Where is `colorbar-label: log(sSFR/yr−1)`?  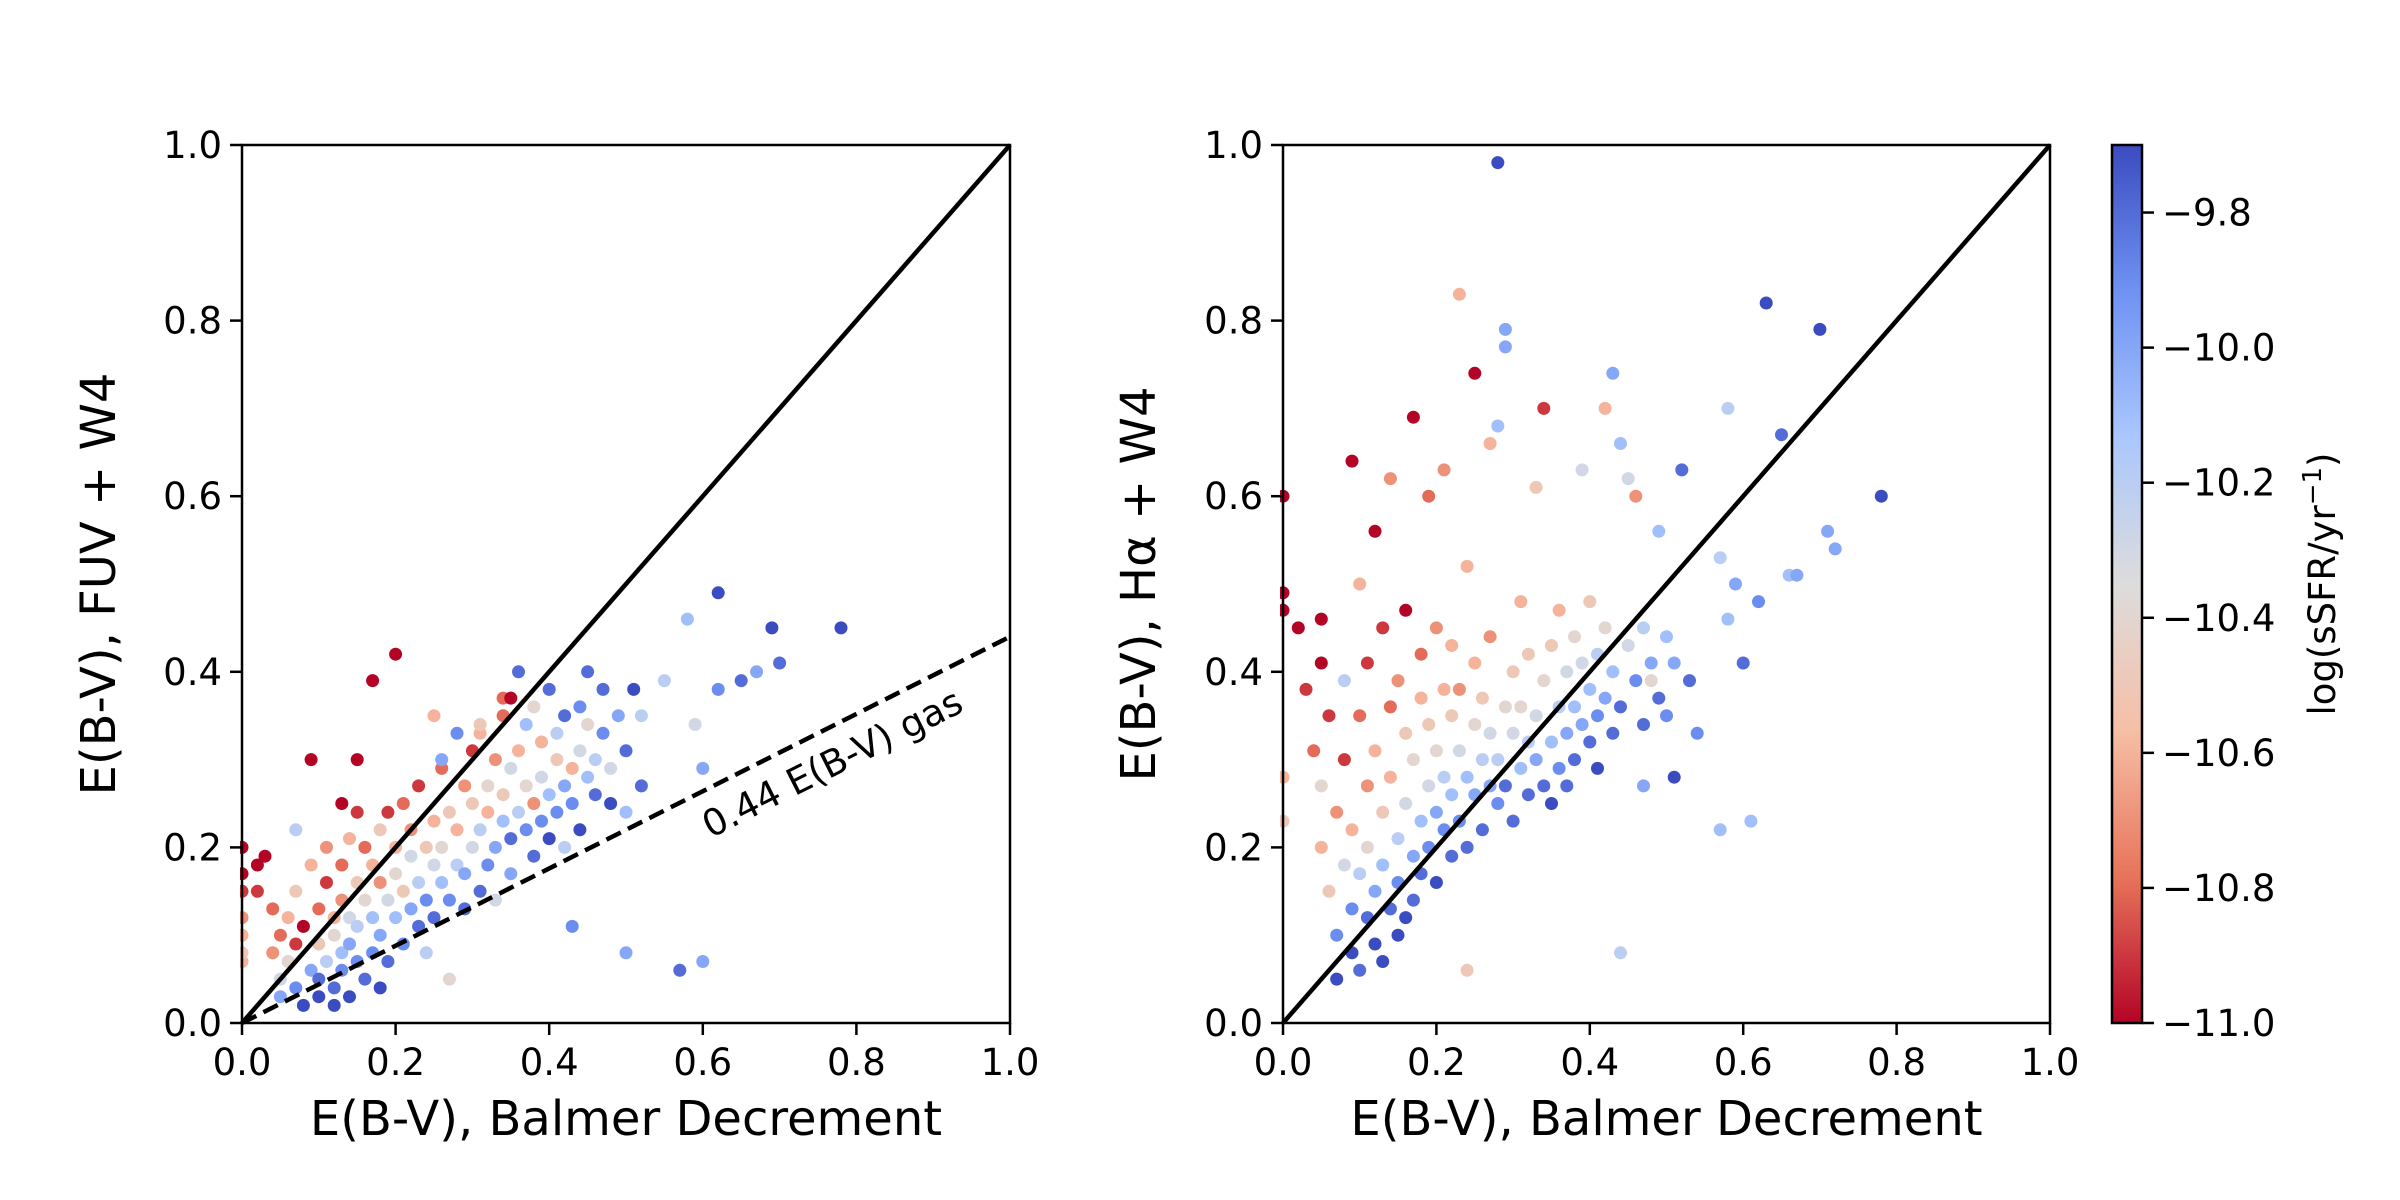
colorbar-label: log(sSFR/yr−1) is located at coordinates (2321, 584).